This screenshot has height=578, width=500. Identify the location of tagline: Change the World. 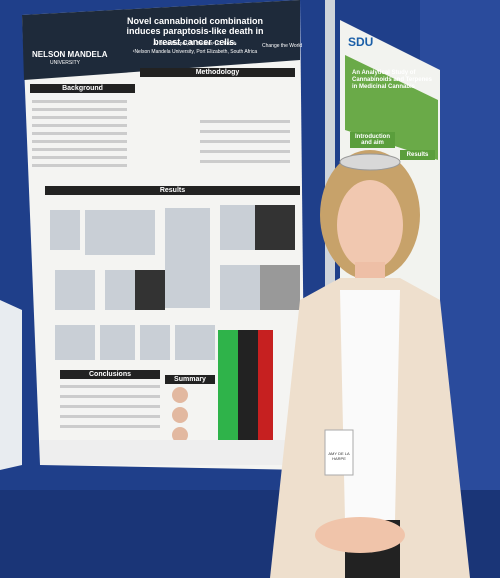
(282, 46).